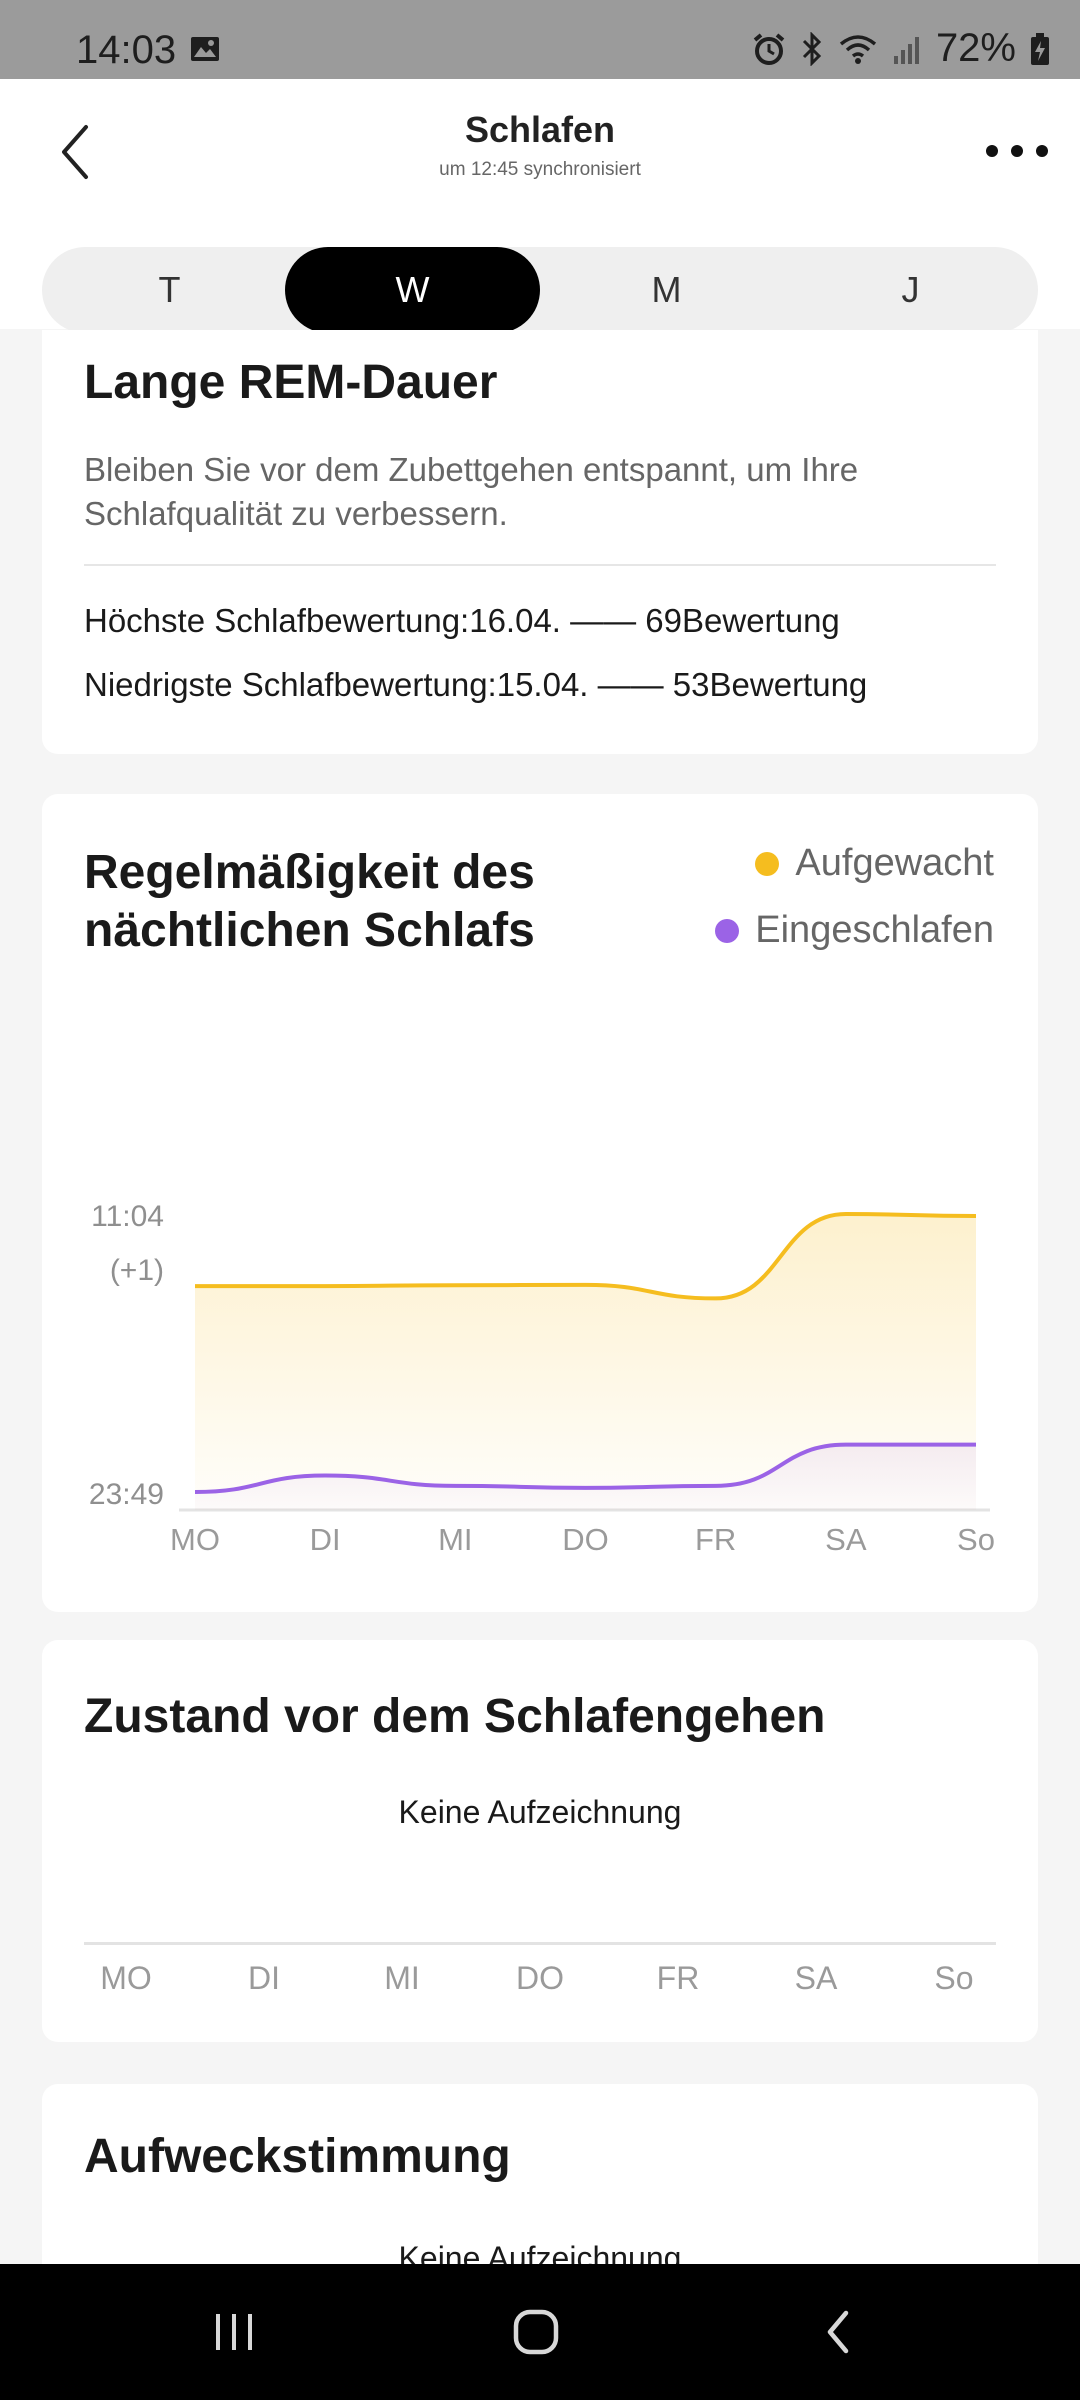 The height and width of the screenshot is (2400, 1080). Describe the element at coordinates (874, 930) in the screenshot. I see `legend-sleep-label: Eingeschlafen` at that location.